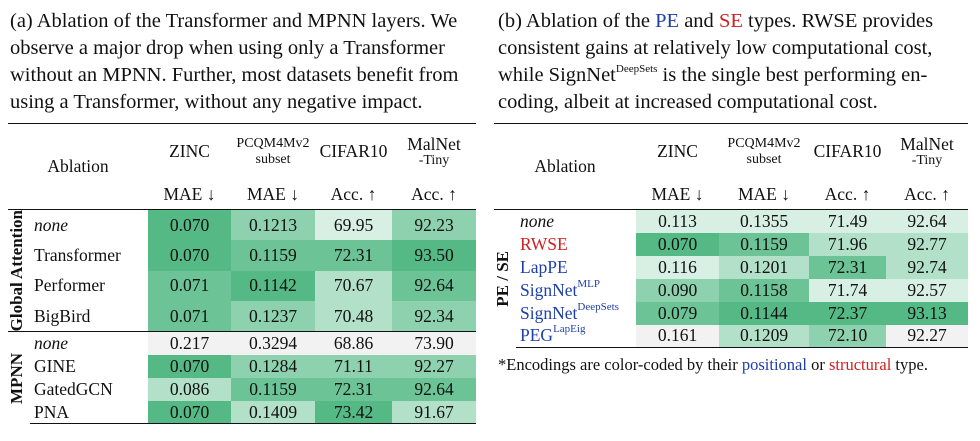  I want to click on row-label: none, so click(576, 221).